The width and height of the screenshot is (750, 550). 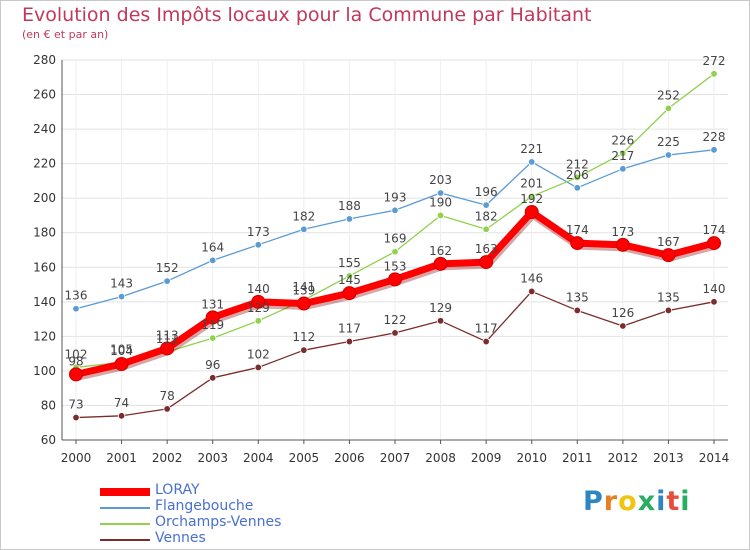 I want to click on data-label: 104, so click(x=121, y=351).